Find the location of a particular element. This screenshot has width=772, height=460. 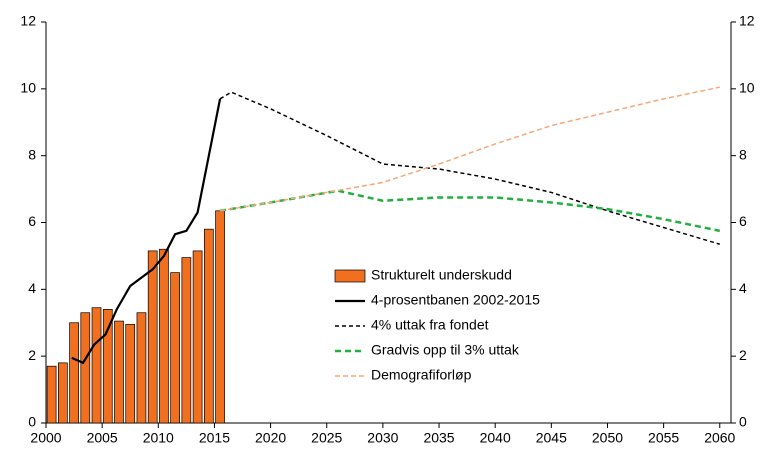

y-tick-label: 2 is located at coordinates (32, 355).